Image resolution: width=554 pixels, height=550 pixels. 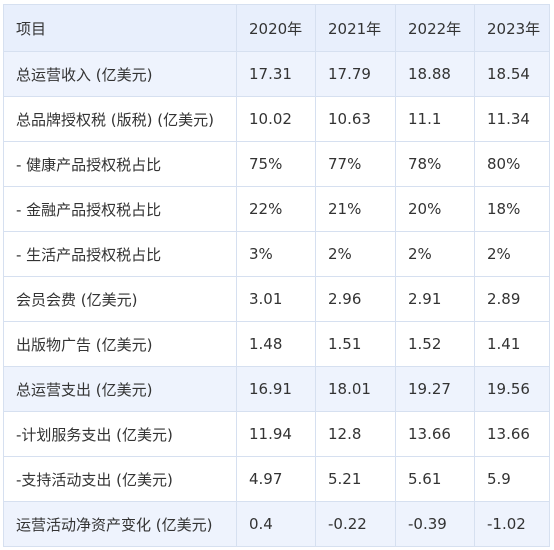 I want to click on cell-value: 17.31, so click(x=276, y=74).